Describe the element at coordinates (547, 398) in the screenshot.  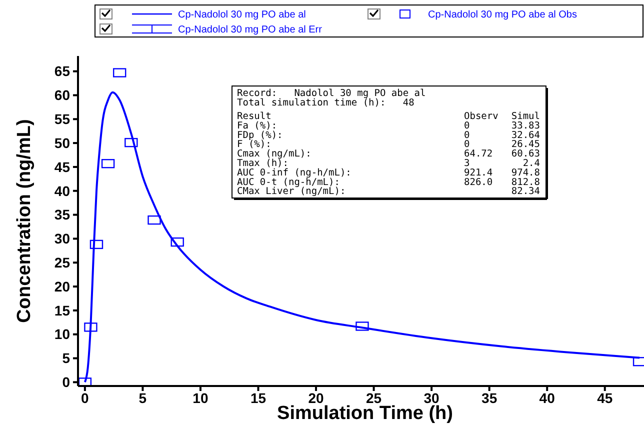
I see `x-tick-label: 40` at that location.